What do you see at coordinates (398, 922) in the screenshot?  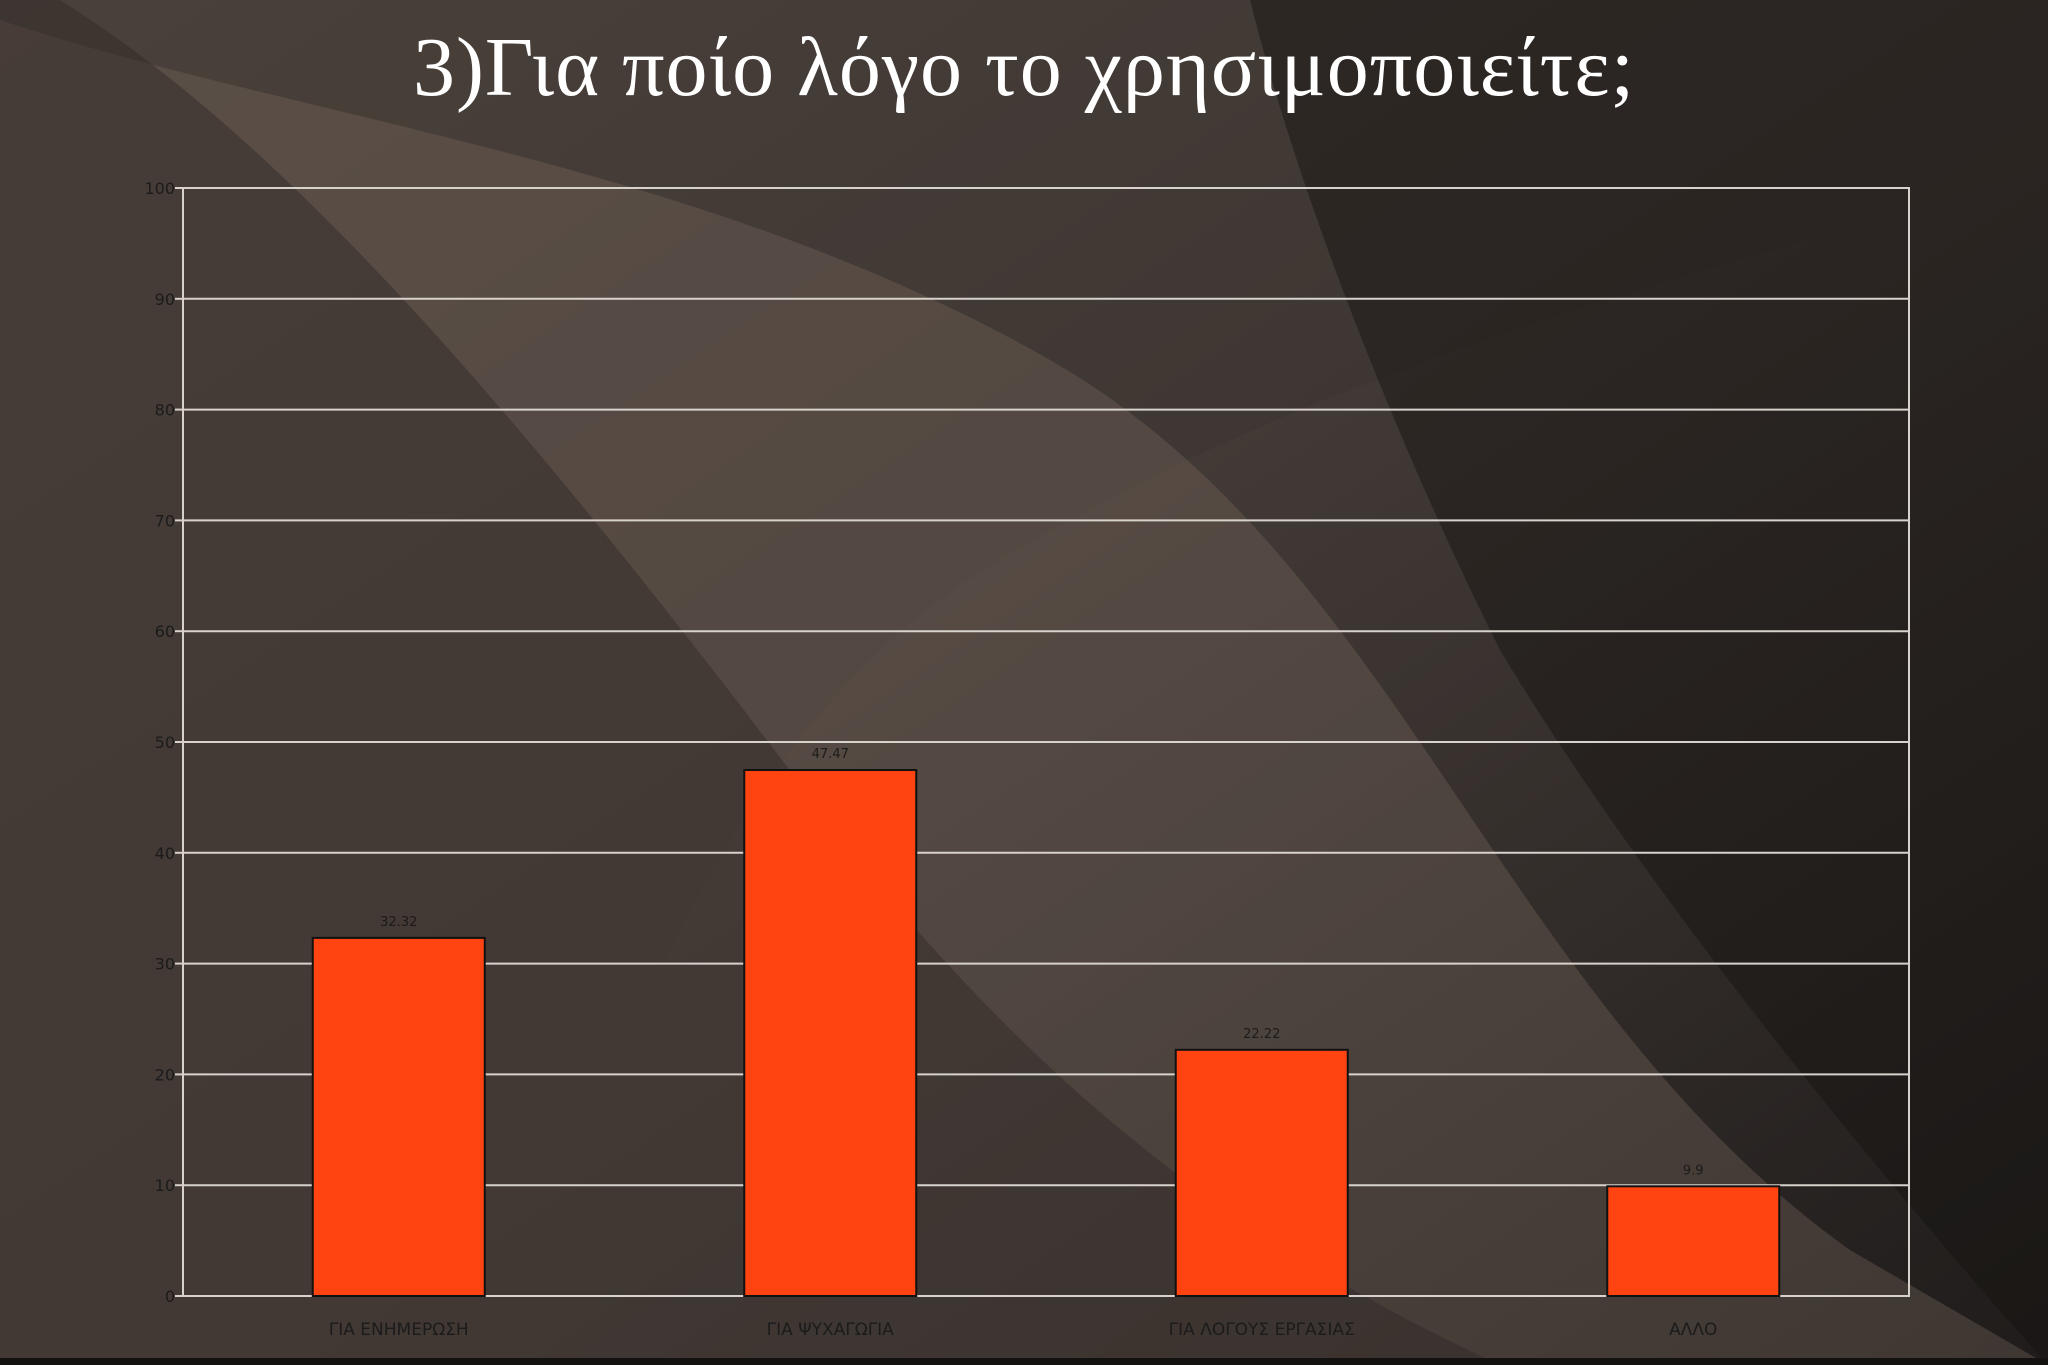 I see `data-label: 32.32` at bounding box center [398, 922].